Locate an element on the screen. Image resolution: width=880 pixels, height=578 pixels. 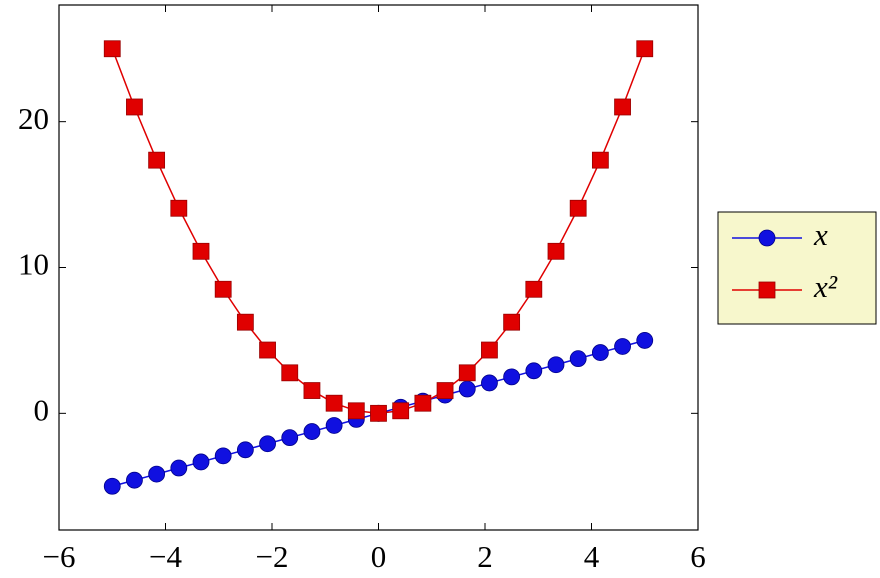
legend: x x² is located at coordinates (797, 268).